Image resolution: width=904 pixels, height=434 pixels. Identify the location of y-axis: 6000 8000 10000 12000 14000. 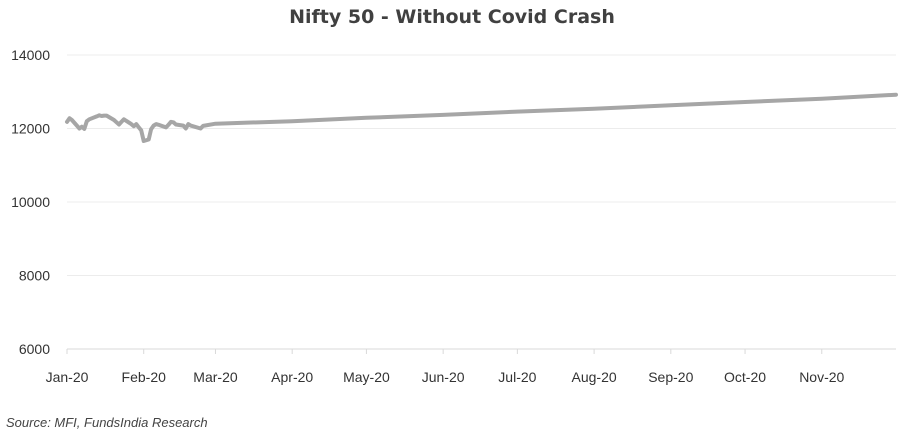
(30, 202).